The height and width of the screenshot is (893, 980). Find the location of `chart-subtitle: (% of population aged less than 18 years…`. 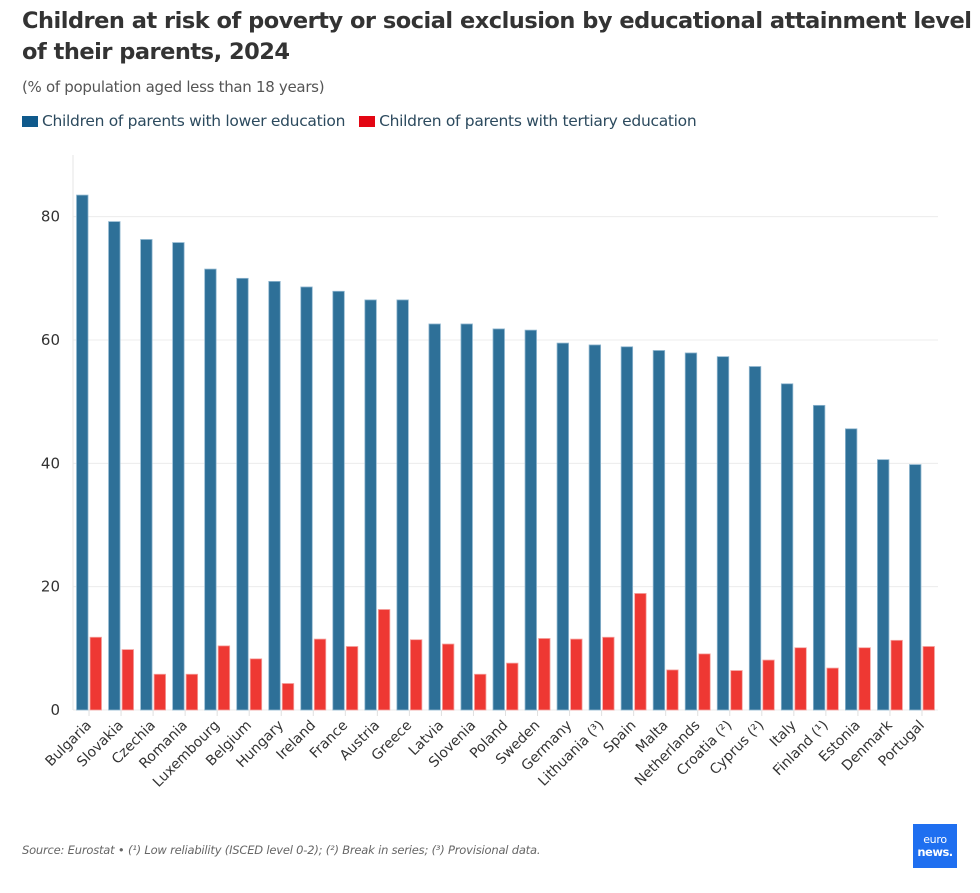

chart-subtitle: (% of population aged less than 18 years… is located at coordinates (173, 87).